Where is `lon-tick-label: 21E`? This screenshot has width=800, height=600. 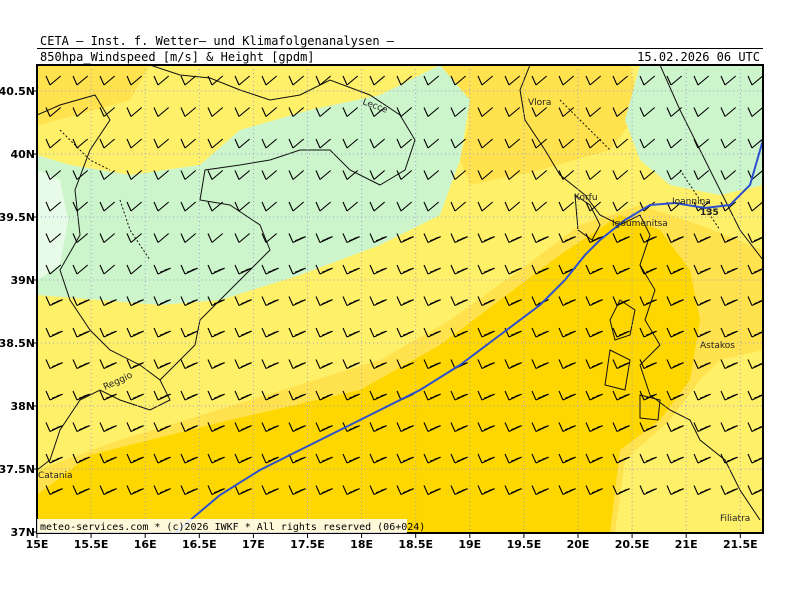 lon-tick-label: 21E is located at coordinates (686, 544).